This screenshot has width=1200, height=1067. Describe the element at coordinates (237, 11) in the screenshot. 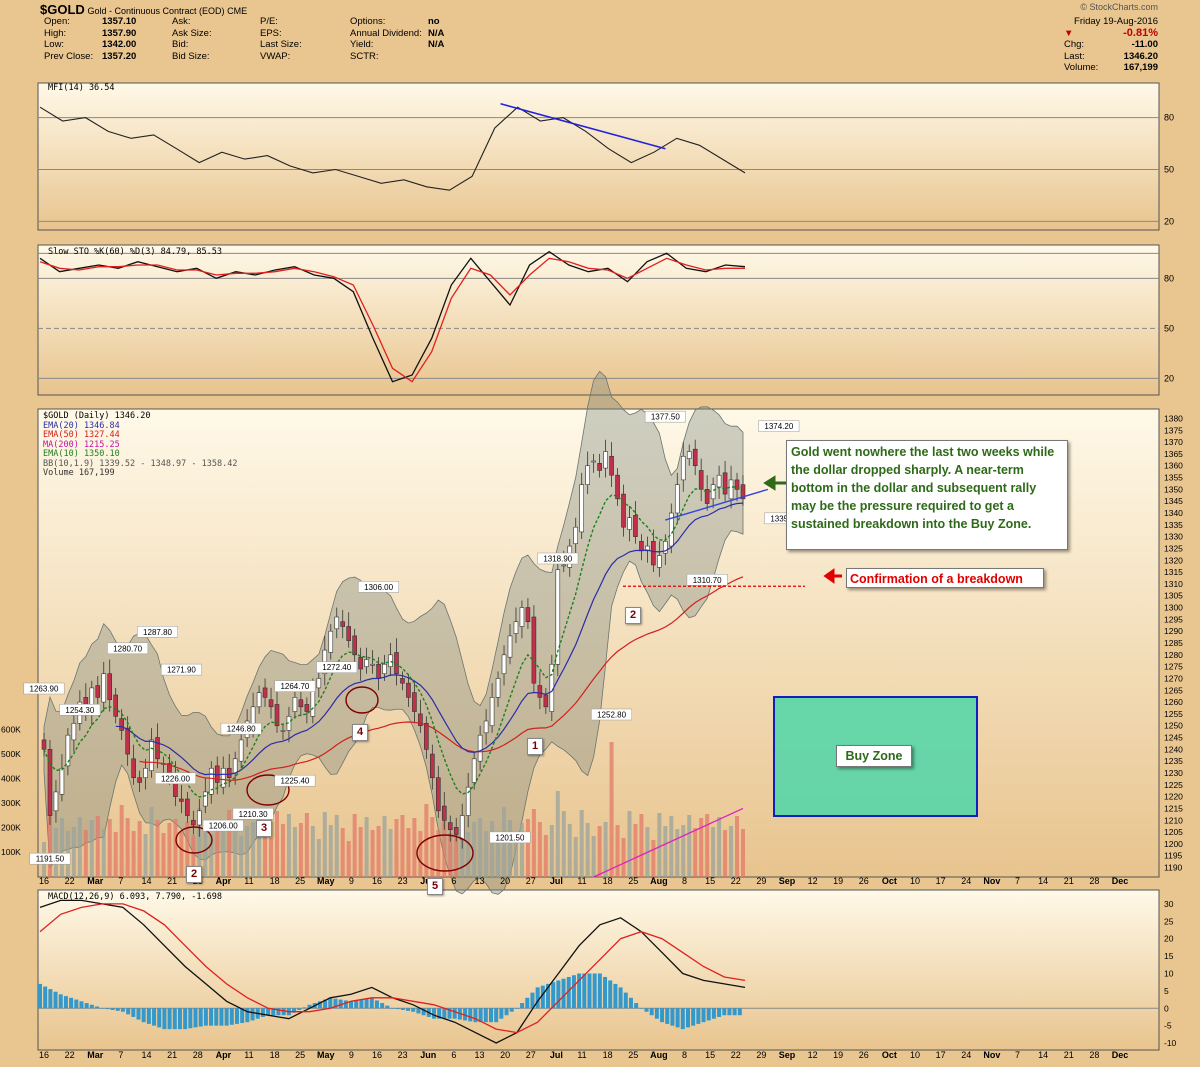

I see `exchange-name: CME` at that location.